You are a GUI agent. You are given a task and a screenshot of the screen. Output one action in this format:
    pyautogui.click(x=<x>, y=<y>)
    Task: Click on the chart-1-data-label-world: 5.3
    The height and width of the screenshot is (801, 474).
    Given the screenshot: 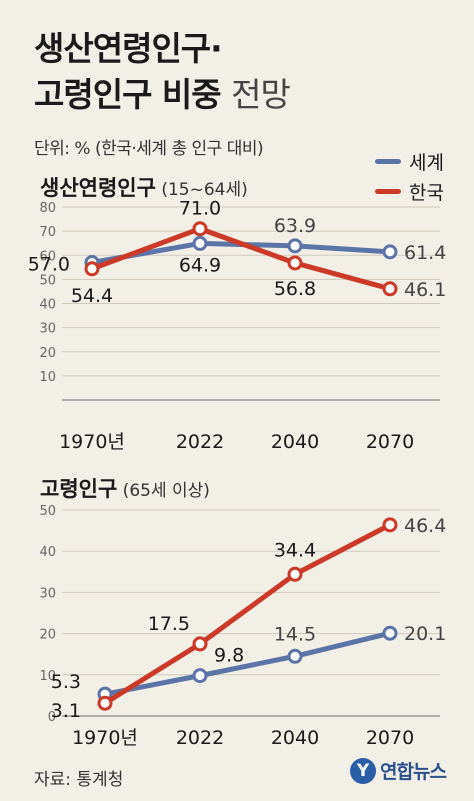 What is the action you would take?
    pyautogui.click(x=66, y=682)
    